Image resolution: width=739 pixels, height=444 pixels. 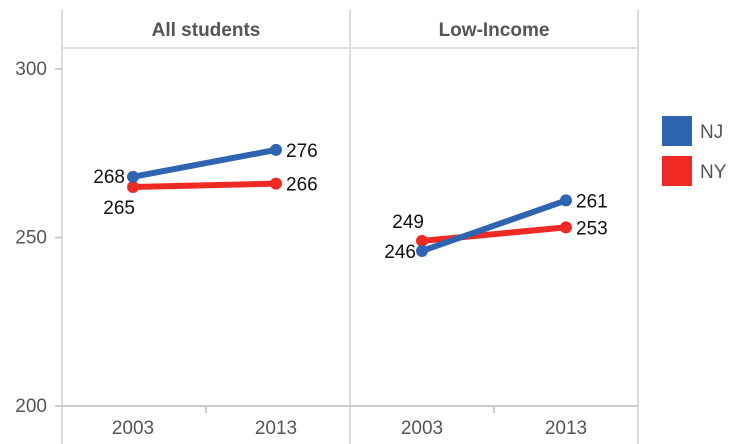 I want to click on panel-title: All students, so click(x=206, y=30).